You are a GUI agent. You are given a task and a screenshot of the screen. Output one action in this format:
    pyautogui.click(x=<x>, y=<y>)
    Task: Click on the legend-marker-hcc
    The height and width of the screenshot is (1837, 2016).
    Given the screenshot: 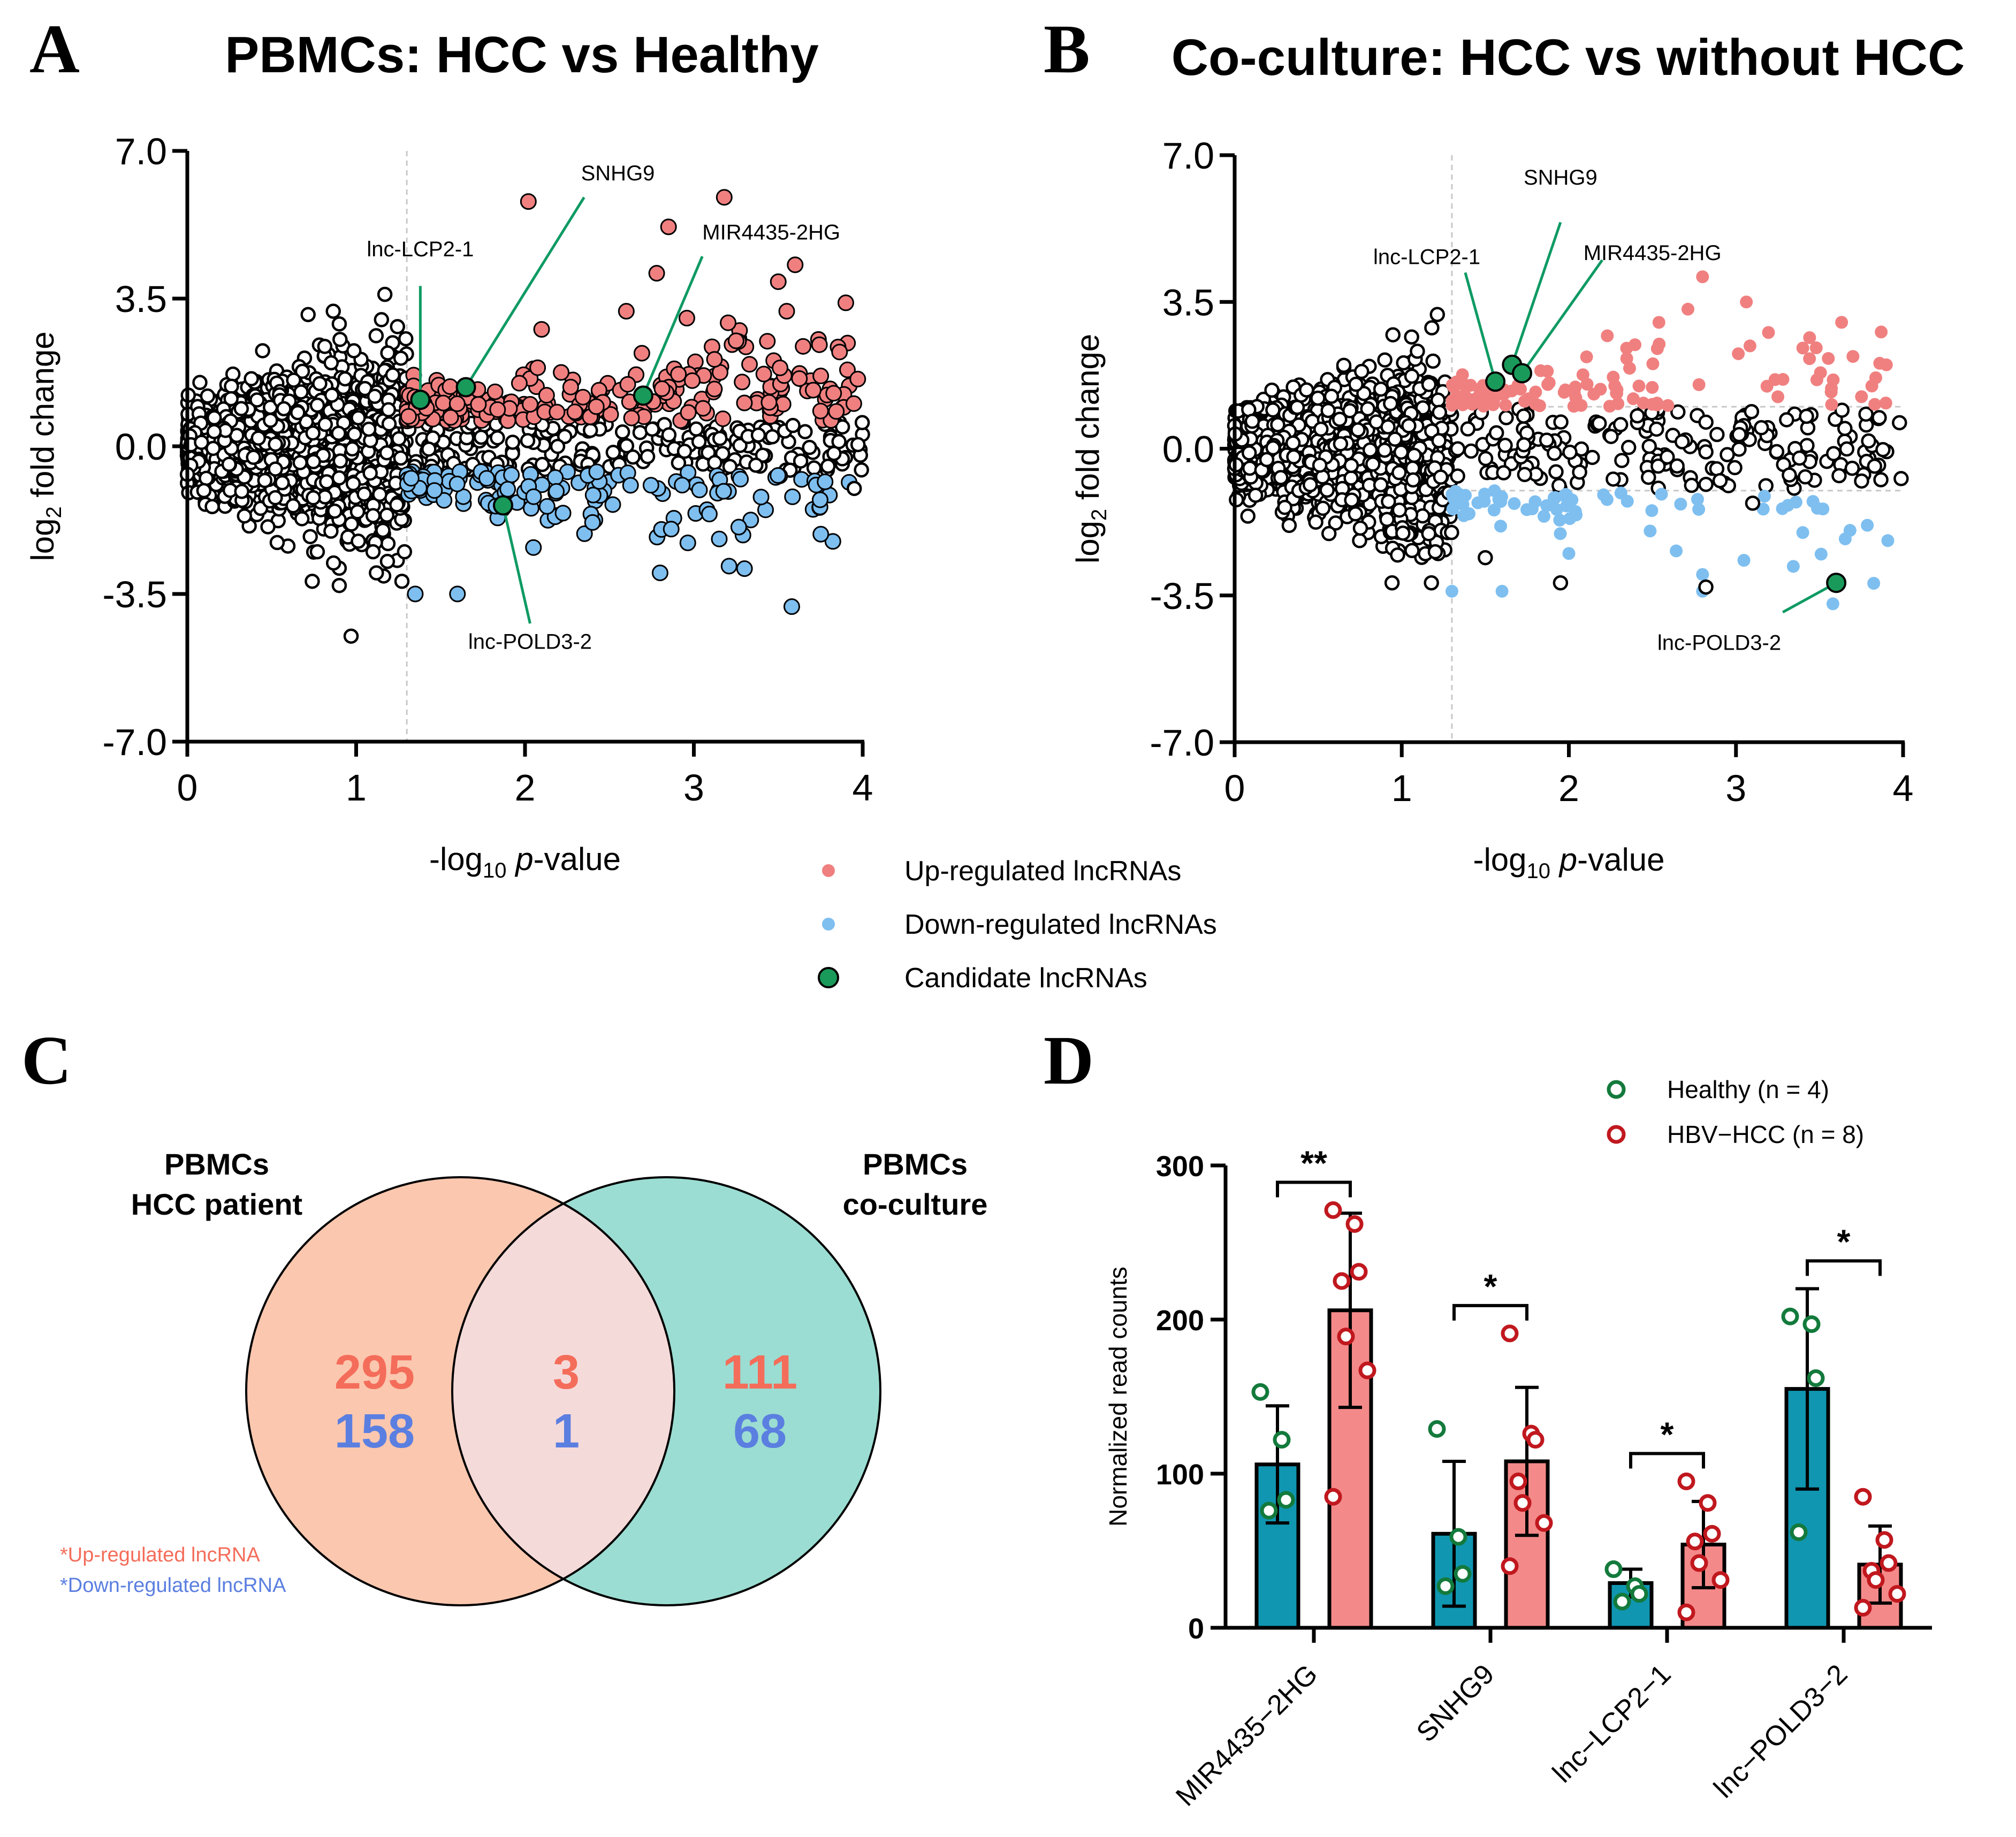 What is the action you would take?
    pyautogui.click(x=1616, y=1135)
    